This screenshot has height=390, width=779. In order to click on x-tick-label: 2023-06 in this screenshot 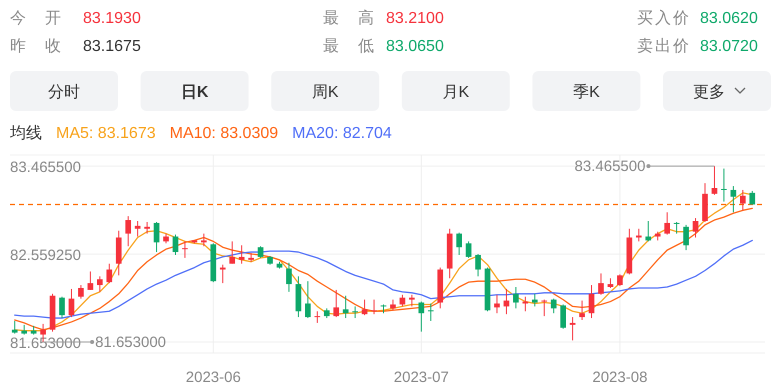, I will do `click(213, 377)`.